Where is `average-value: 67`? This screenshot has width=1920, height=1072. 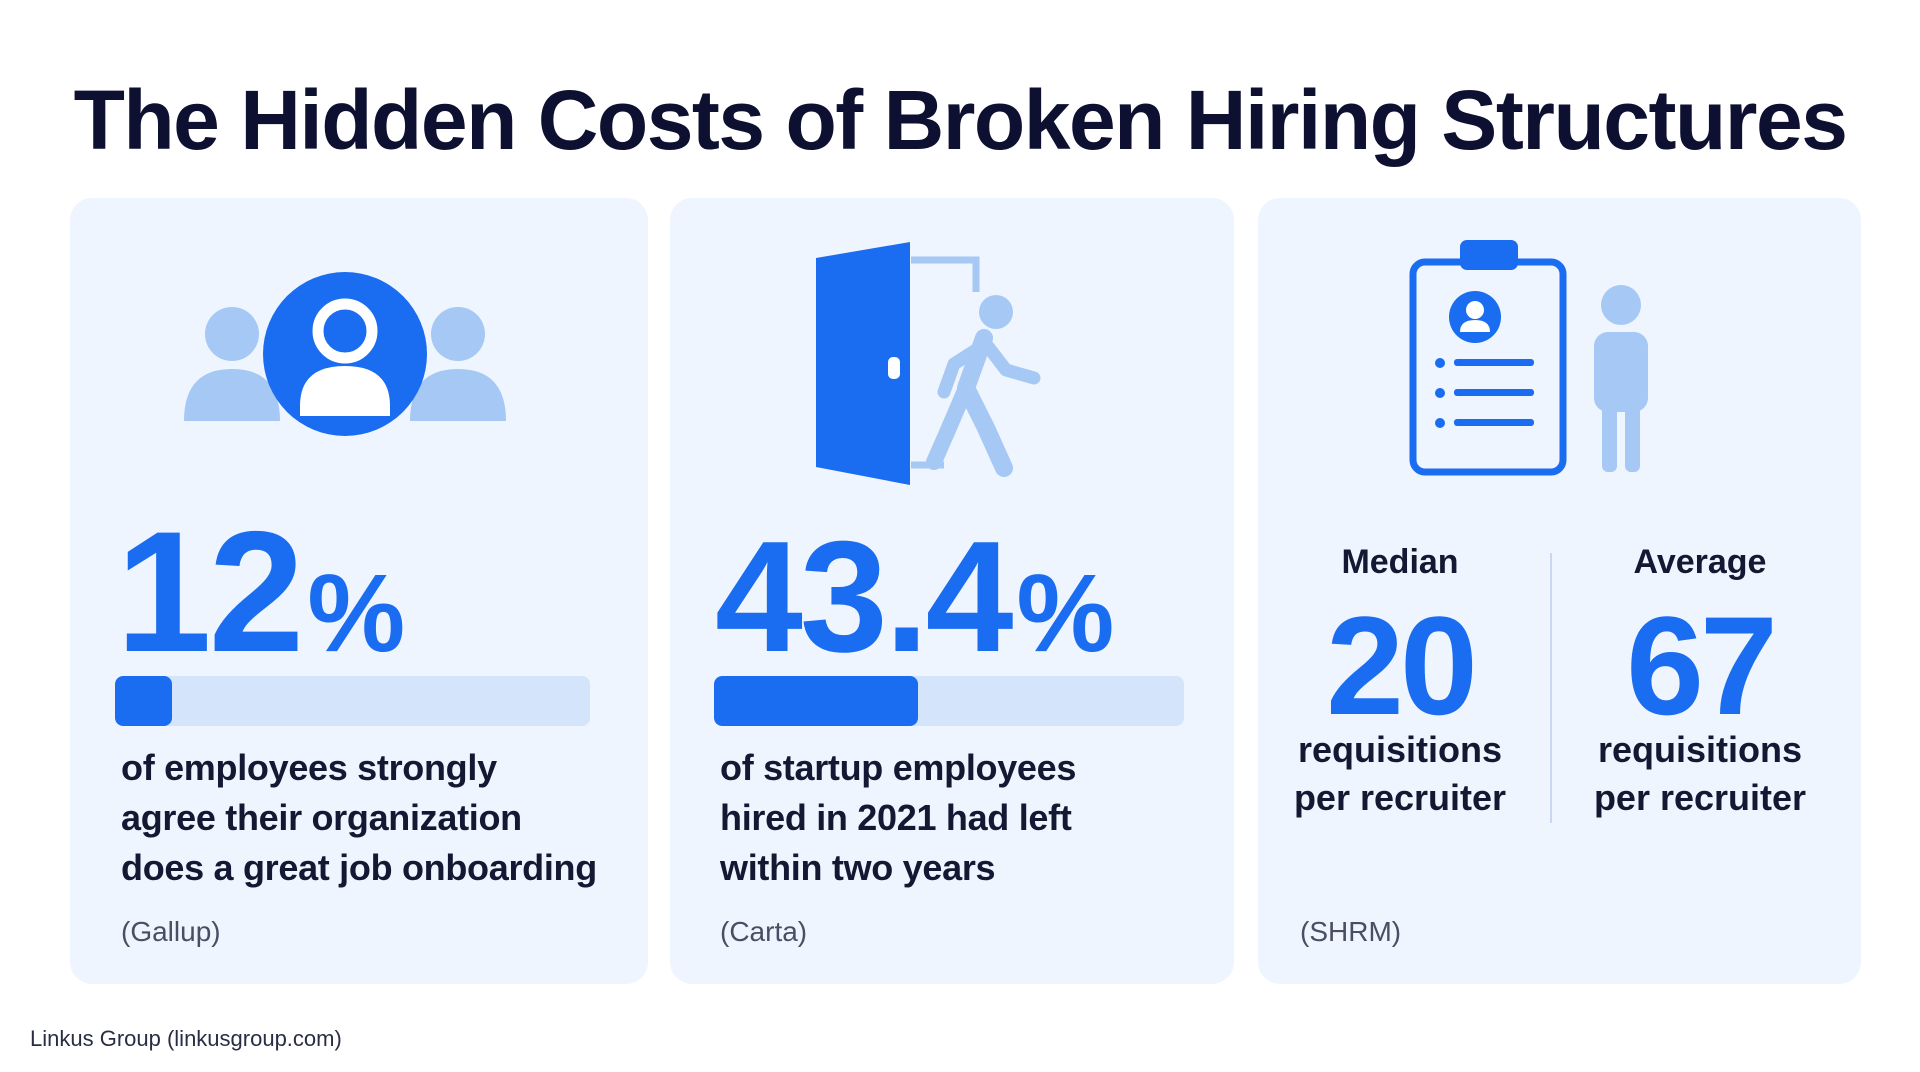 average-value: 67 is located at coordinates (1702, 665).